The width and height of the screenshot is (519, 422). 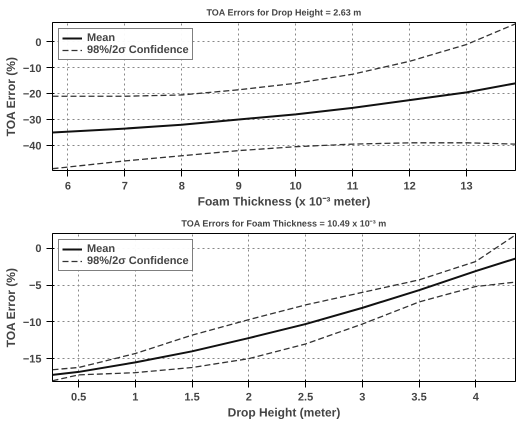 I want to click on x-axis-title: Drop Height (meter), so click(x=284, y=413).